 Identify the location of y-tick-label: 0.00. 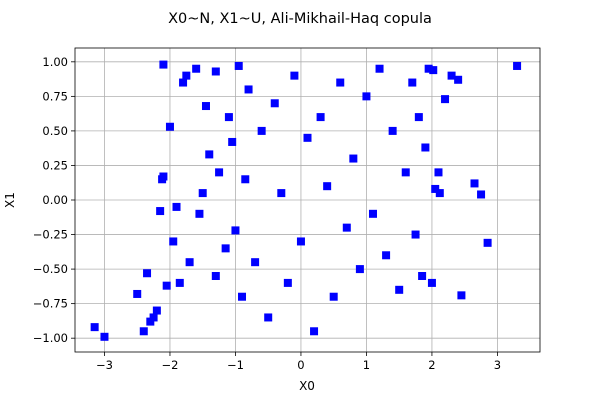
(55, 200).